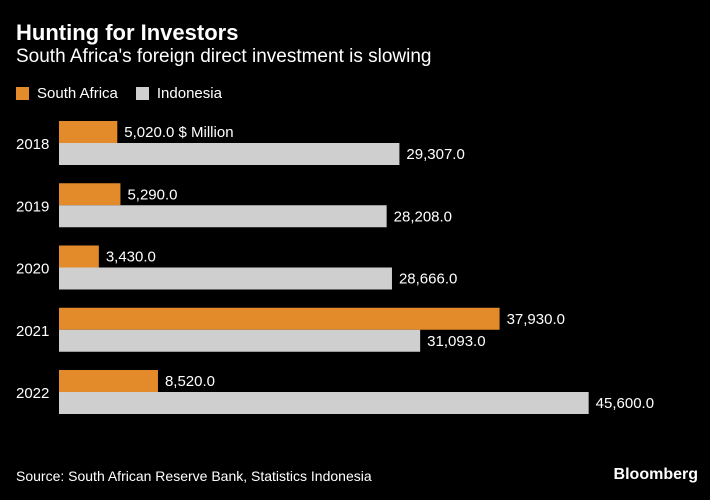 Image resolution: width=710 pixels, height=500 pixels. I want to click on legend-item-south-africa: South Africa, so click(67, 93).